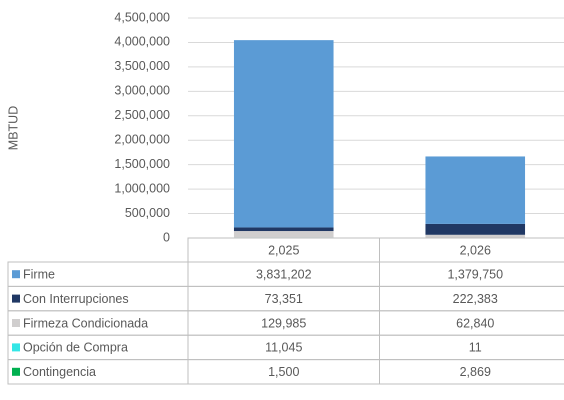 The height and width of the screenshot is (400, 564). Describe the element at coordinates (75, 348) in the screenshot. I see `legend-label: Opción de Compra` at that location.